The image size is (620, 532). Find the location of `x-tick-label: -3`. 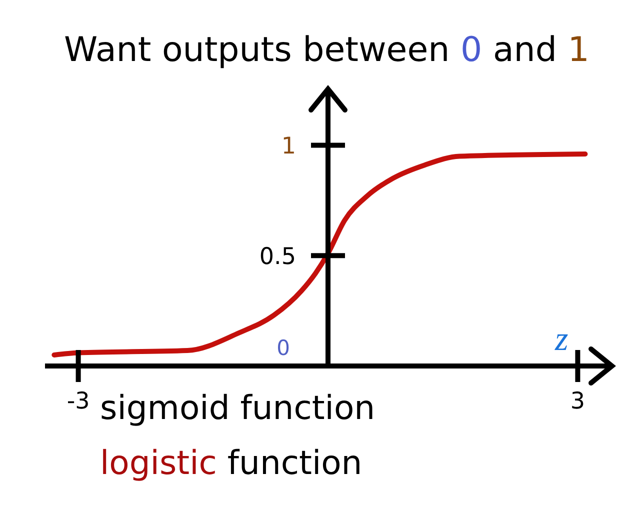

x-tick-label: -3 is located at coordinates (78, 401).